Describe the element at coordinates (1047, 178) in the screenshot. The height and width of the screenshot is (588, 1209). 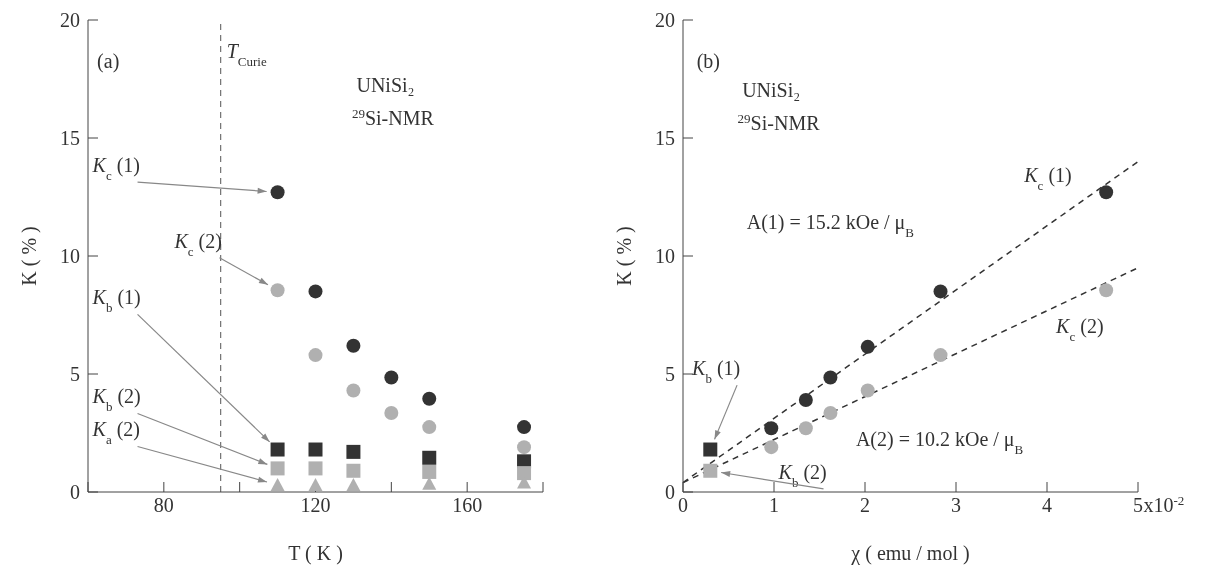
I see `series-label: K$_{c}$ (1)` at that location.